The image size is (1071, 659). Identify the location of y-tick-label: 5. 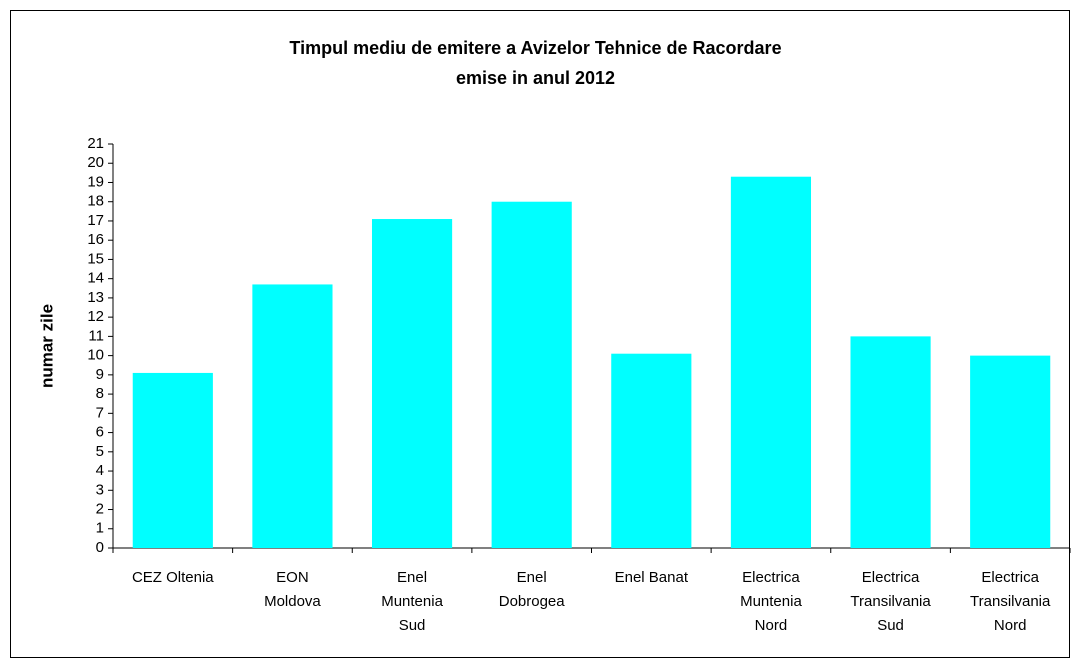
(100, 451).